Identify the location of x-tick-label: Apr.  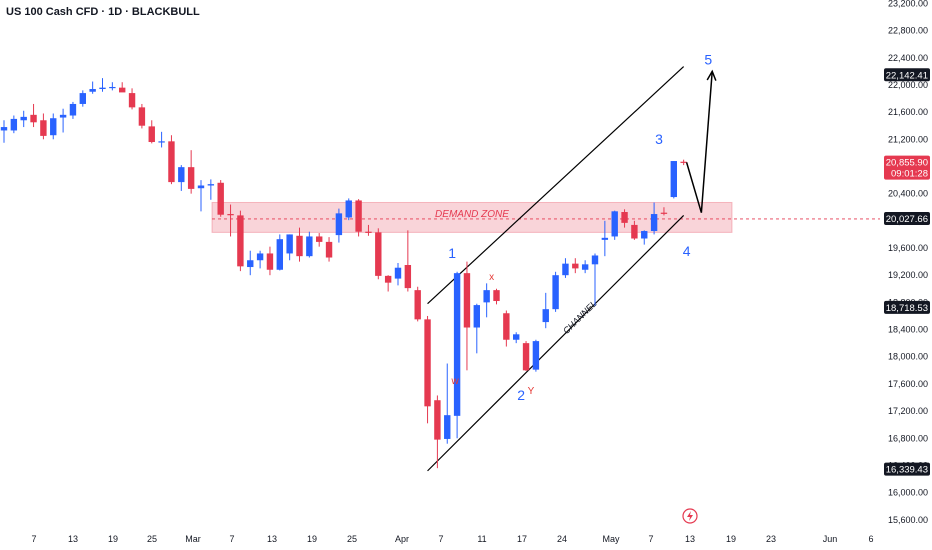
(402, 539).